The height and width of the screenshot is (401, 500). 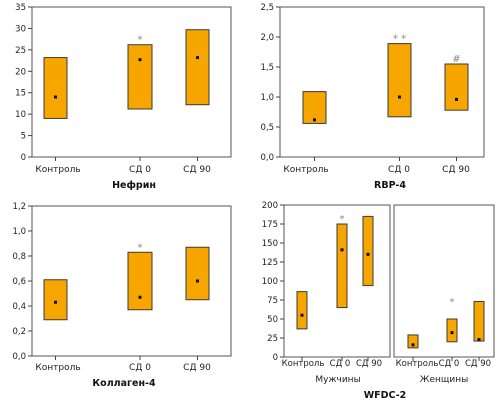 What do you see at coordinates (275, 358) in the screenshot?
I see `wfdc2-ytick-label: 0` at bounding box center [275, 358].